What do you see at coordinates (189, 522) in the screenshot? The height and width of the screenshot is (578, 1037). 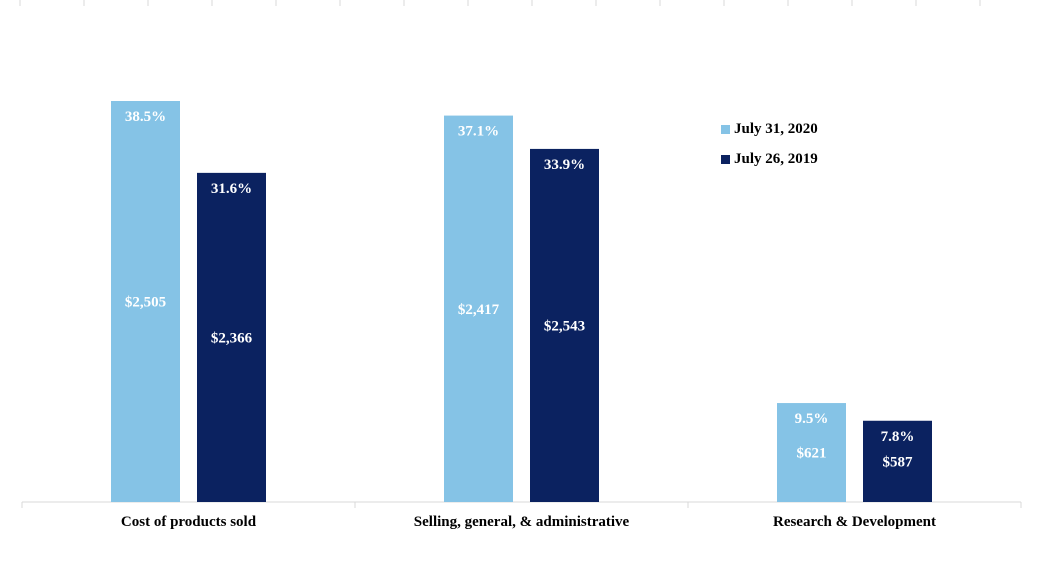 I see `category-label-cost-of-products-sold: Cost of products sold` at bounding box center [189, 522].